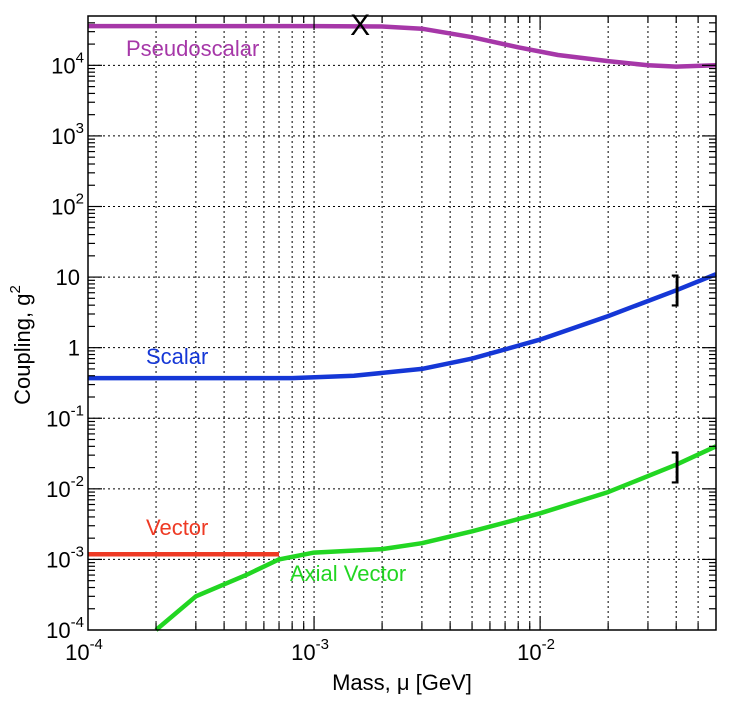 This screenshot has height=707, width=734. I want to click on y-tick-label: 1, so click(74, 348).